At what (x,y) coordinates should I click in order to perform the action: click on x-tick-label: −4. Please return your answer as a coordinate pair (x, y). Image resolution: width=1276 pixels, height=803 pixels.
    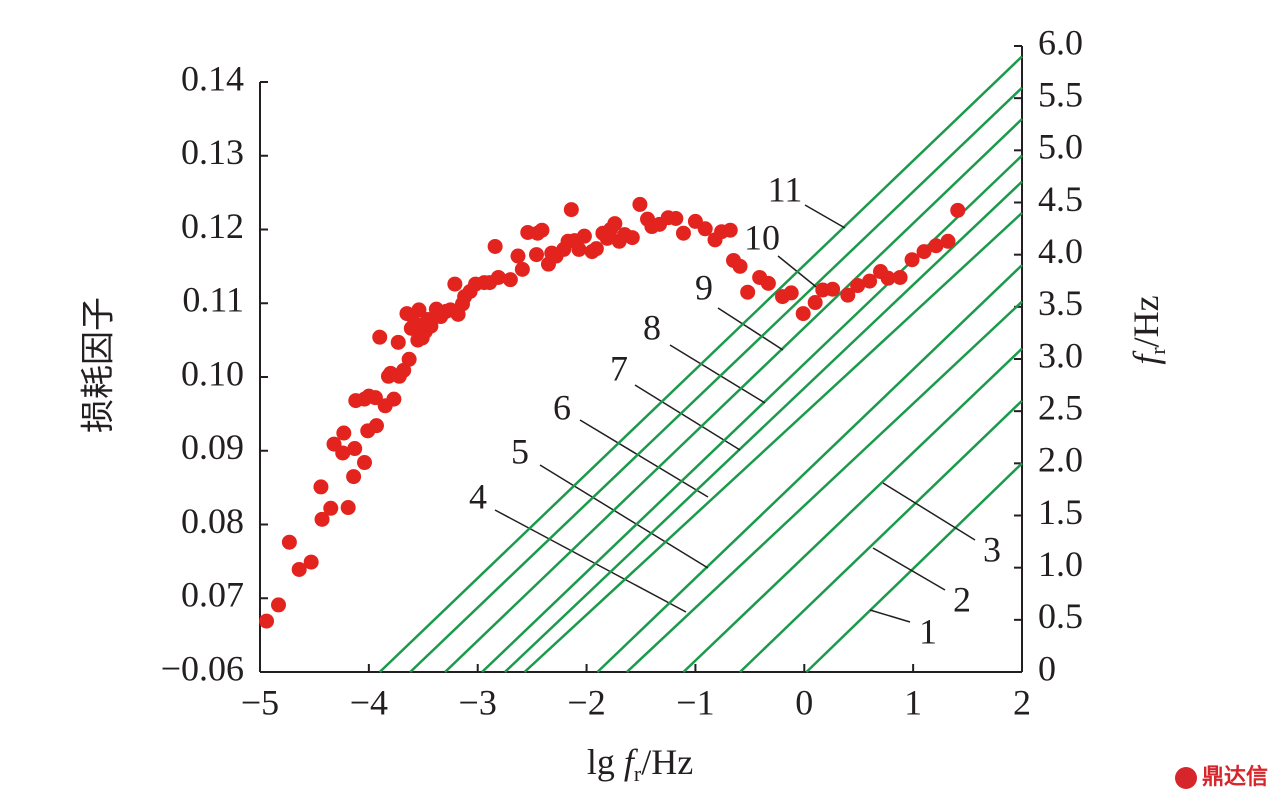
    Looking at the image, I should click on (369, 702).